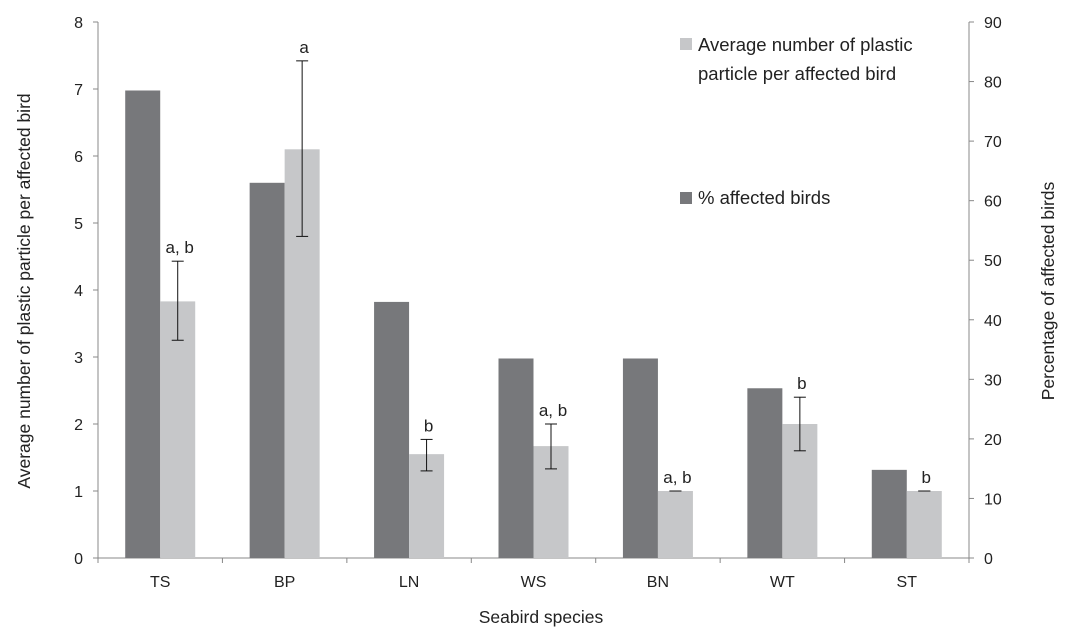 The width and height of the screenshot is (1069, 627). Describe the element at coordinates (427, 506) in the screenshot. I see `bar-avg-particles-ln` at that location.